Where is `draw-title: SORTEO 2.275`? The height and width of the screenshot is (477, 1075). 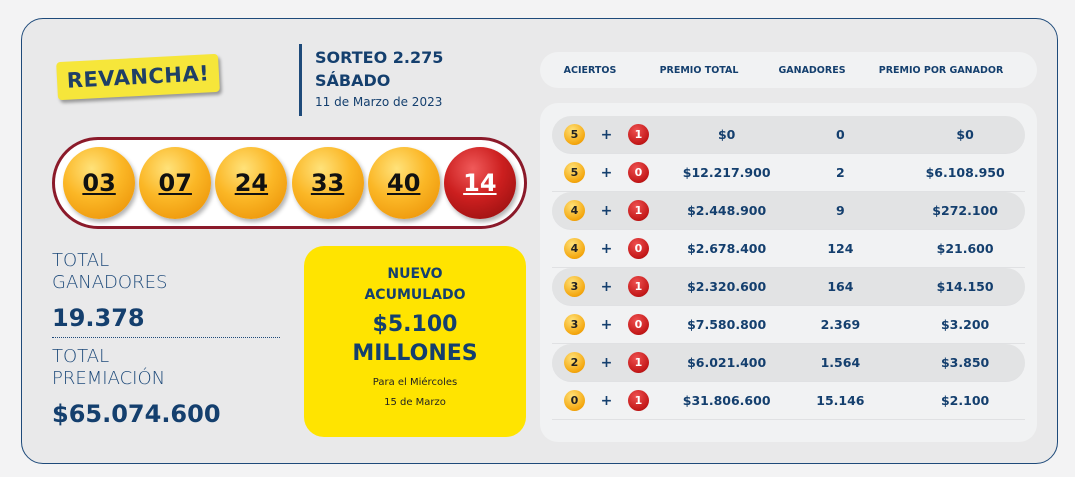 draw-title: SORTEO 2.275 is located at coordinates (379, 57).